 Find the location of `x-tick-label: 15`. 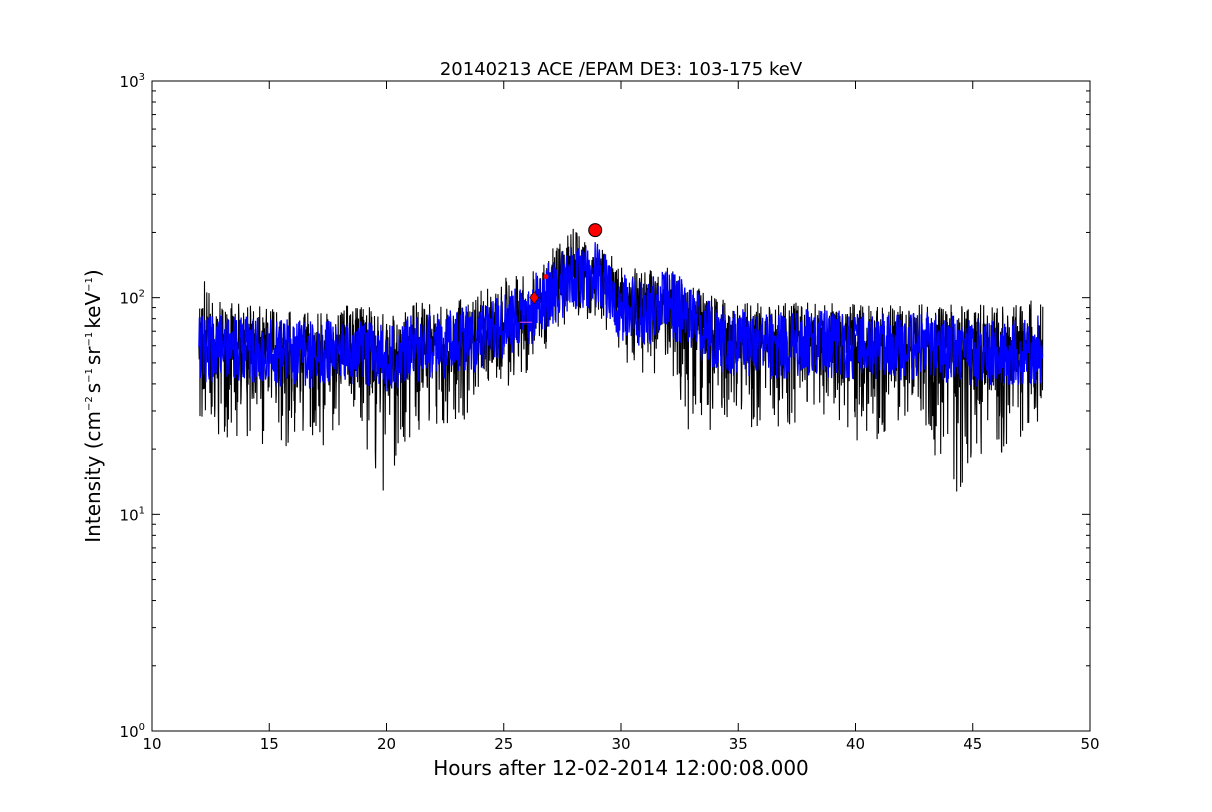

x-tick-label: 15 is located at coordinates (269, 744).